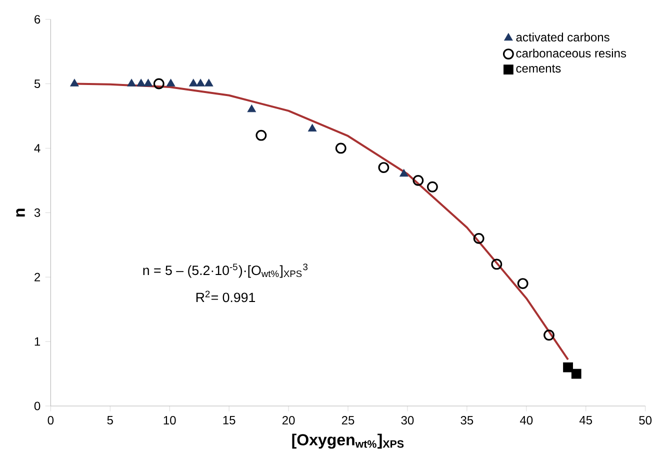  What do you see at coordinates (37, 84) in the screenshot?
I see `y-tick-label: 5` at bounding box center [37, 84].